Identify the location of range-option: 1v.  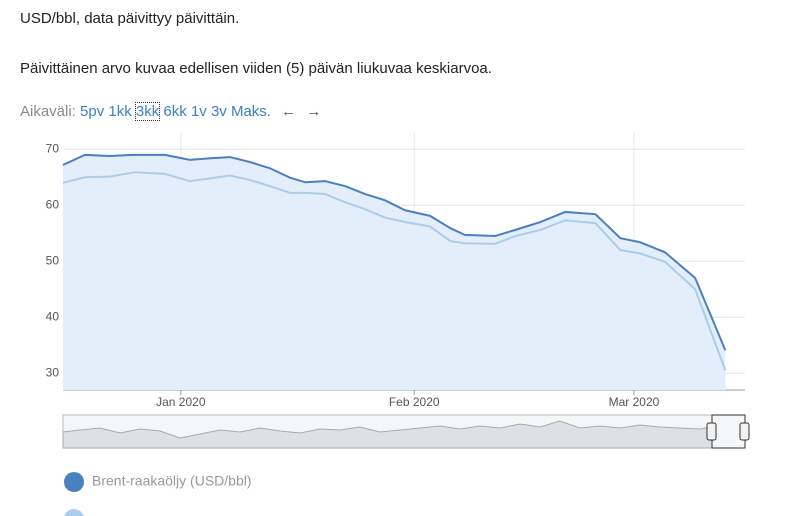
(198, 111).